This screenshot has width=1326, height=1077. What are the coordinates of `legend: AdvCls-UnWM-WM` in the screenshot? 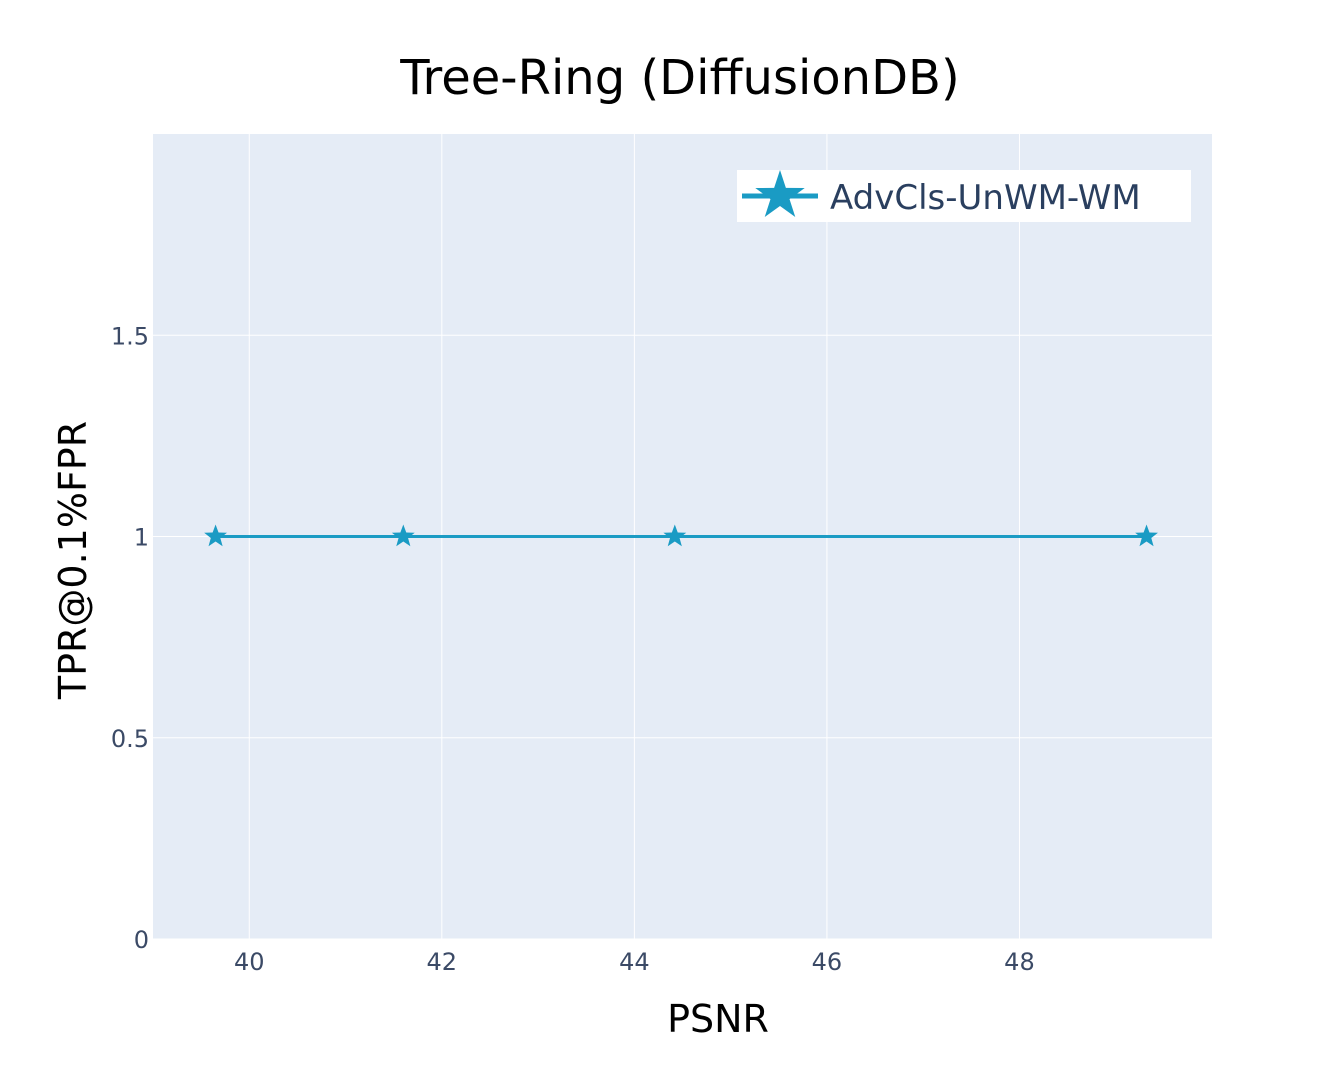 It's located at (964, 196).